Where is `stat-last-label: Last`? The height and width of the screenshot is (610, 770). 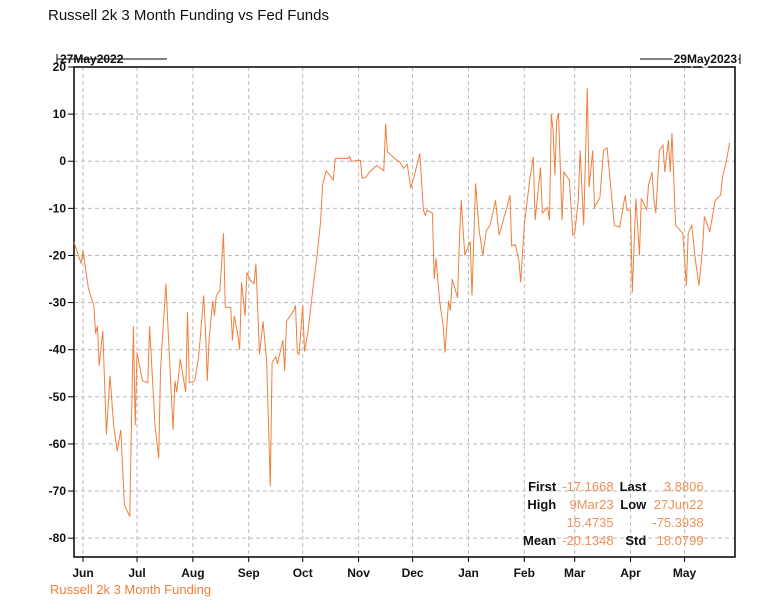 stat-last-label: Last is located at coordinates (633, 486).